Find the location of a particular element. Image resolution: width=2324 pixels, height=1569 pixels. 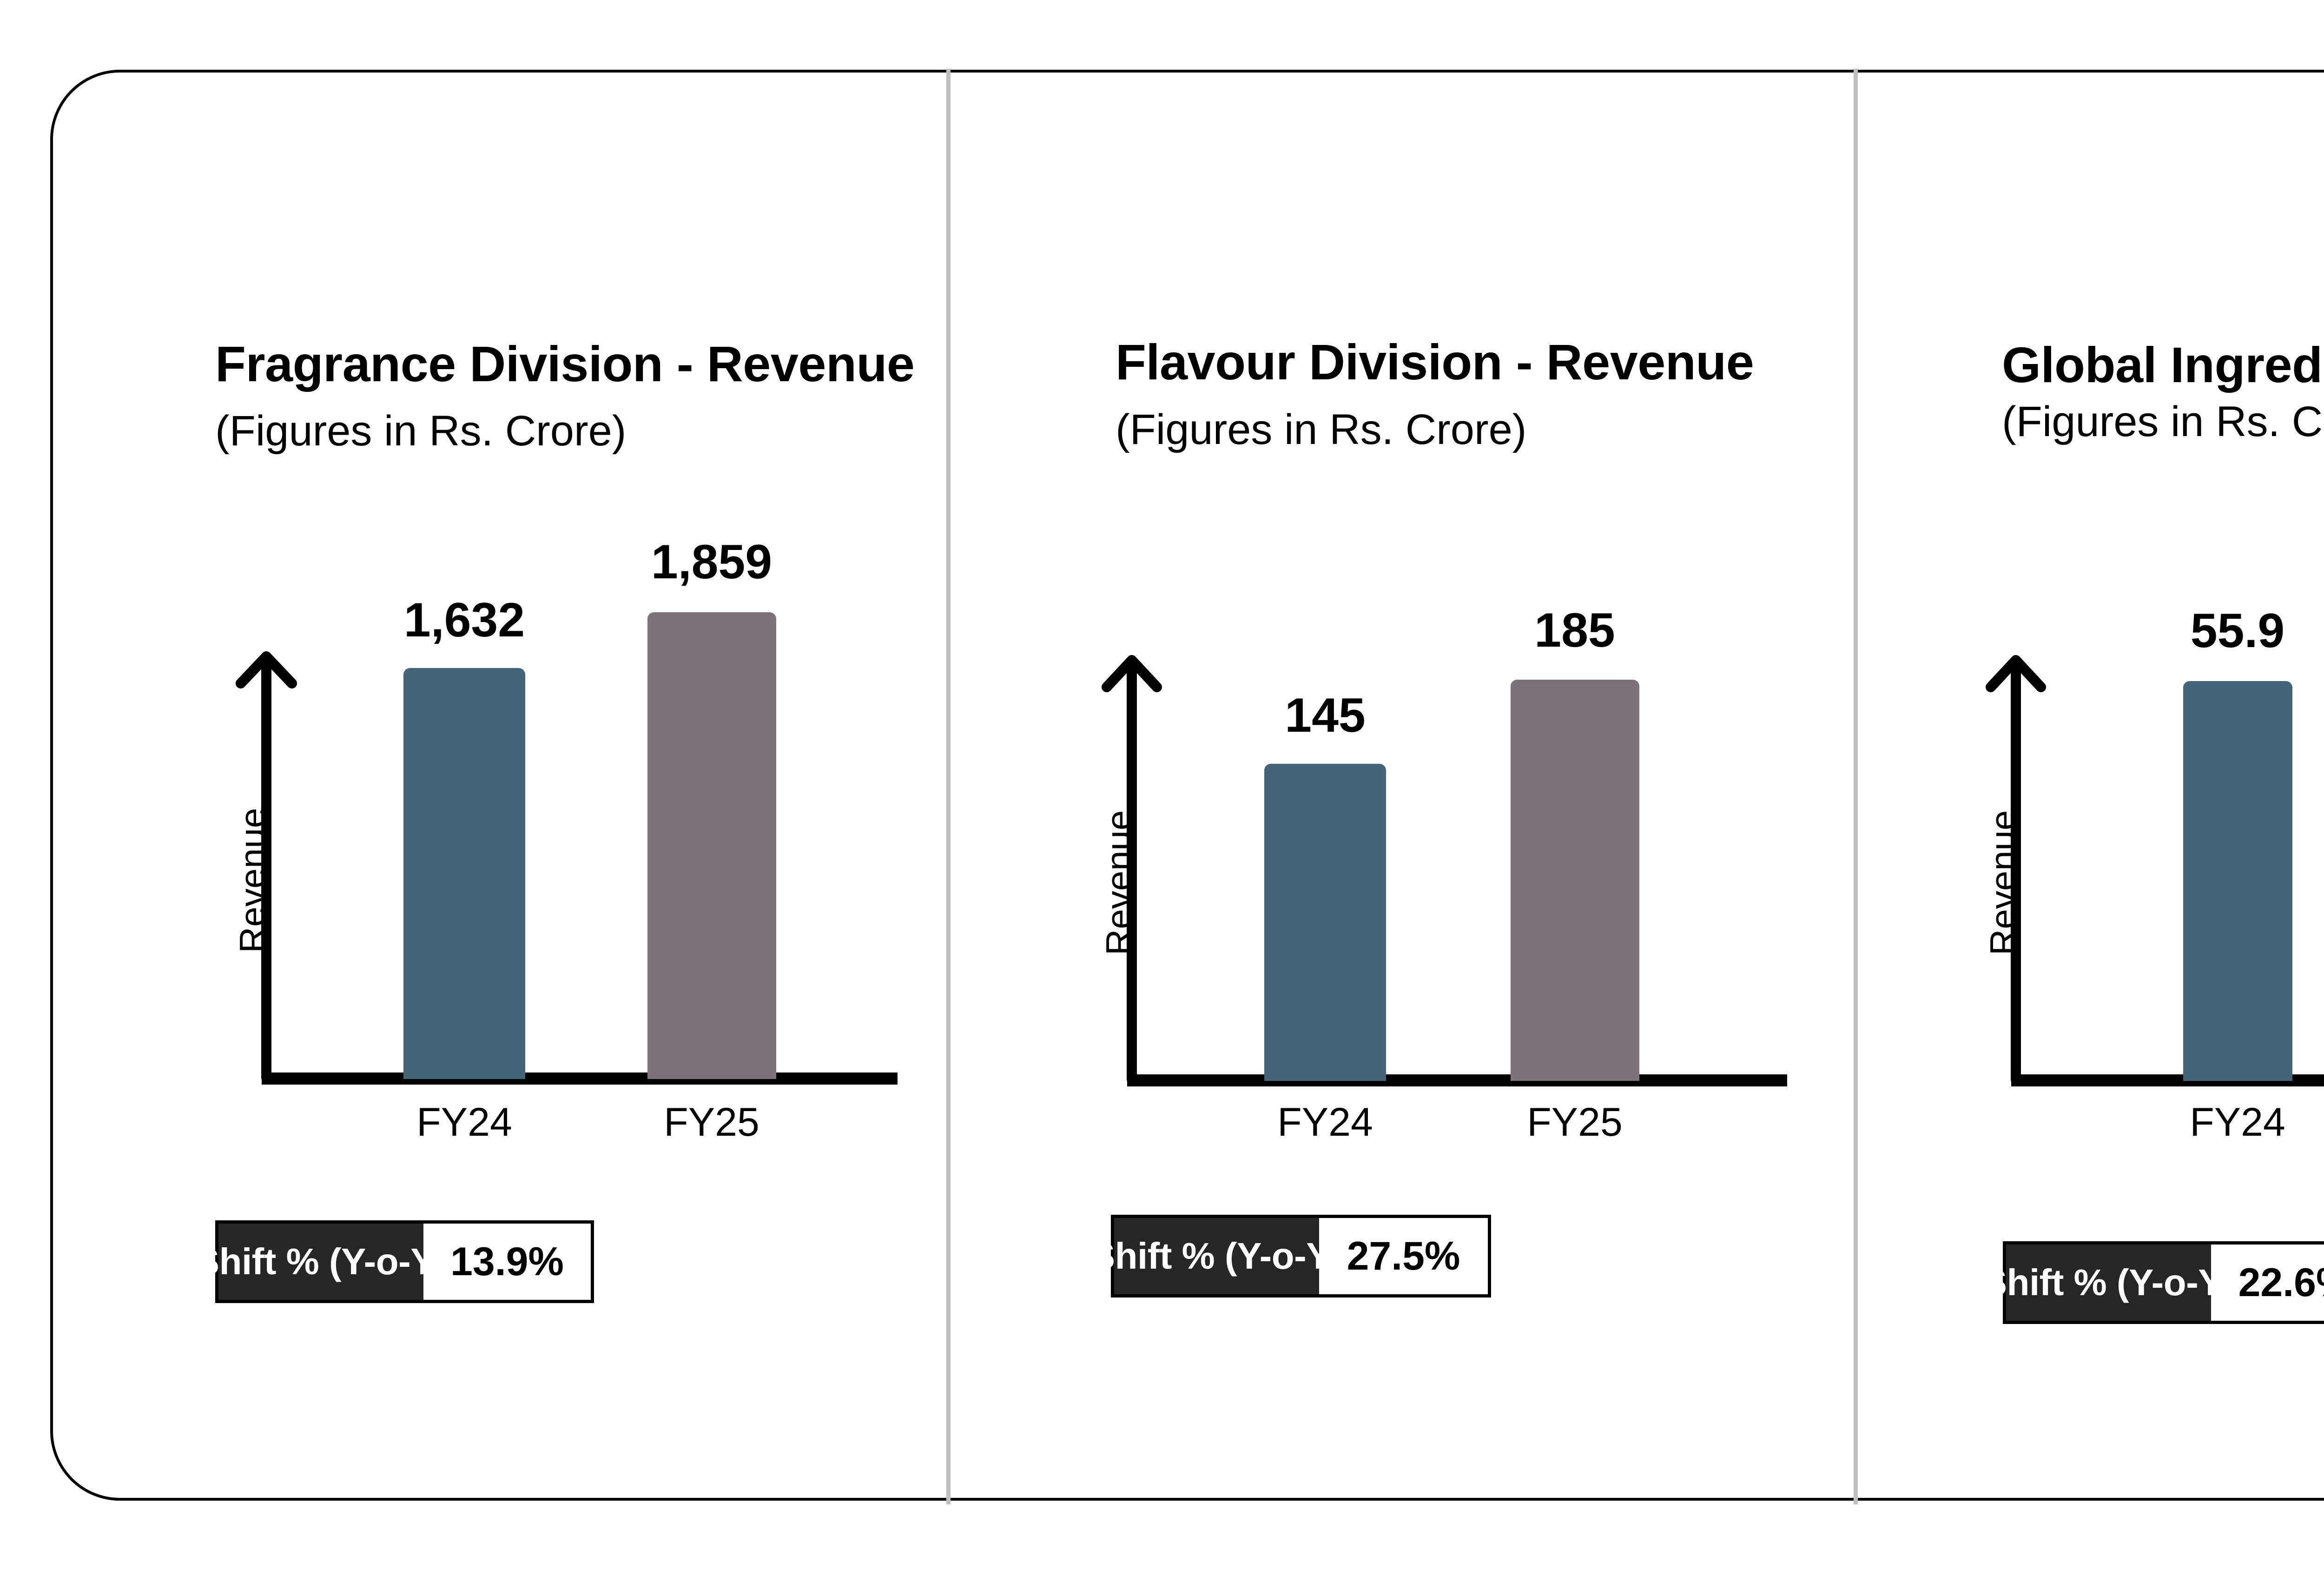

bar-value-fy24: 1,632 is located at coordinates (464, 620).